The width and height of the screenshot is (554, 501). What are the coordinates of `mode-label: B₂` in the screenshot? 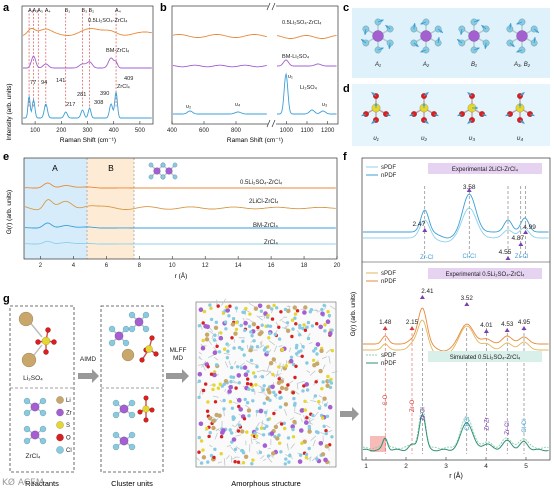 It's located at (92, 11).